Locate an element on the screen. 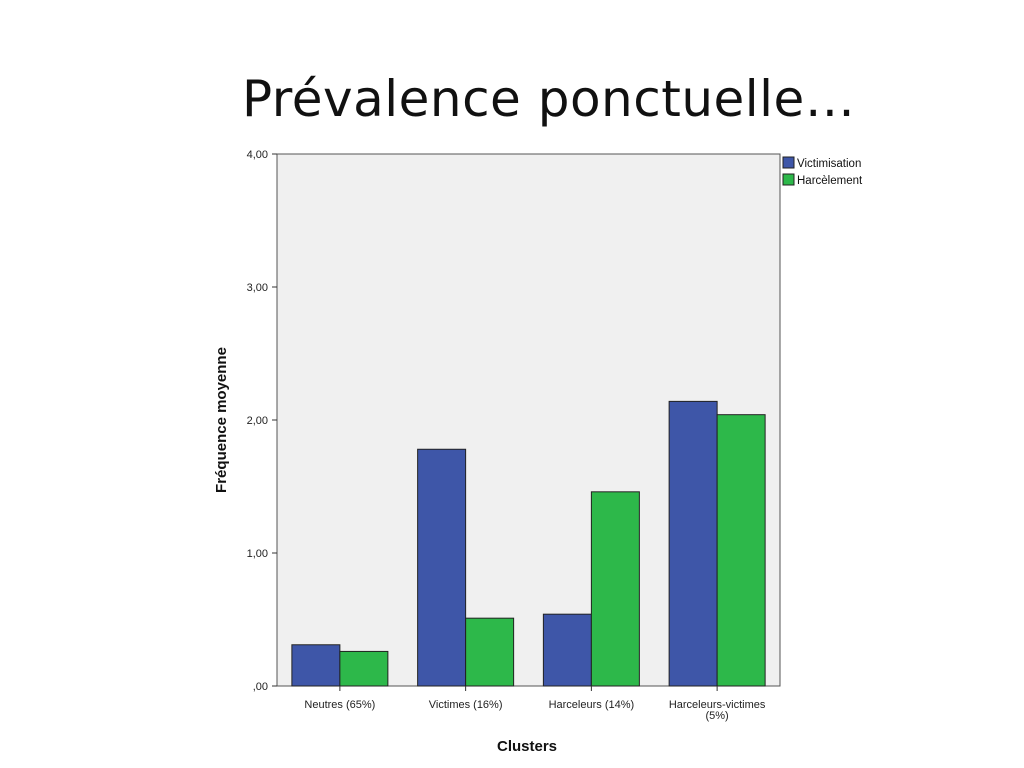 The image size is (1024, 768). y-tick-label: 4,00 is located at coordinates (257, 155).